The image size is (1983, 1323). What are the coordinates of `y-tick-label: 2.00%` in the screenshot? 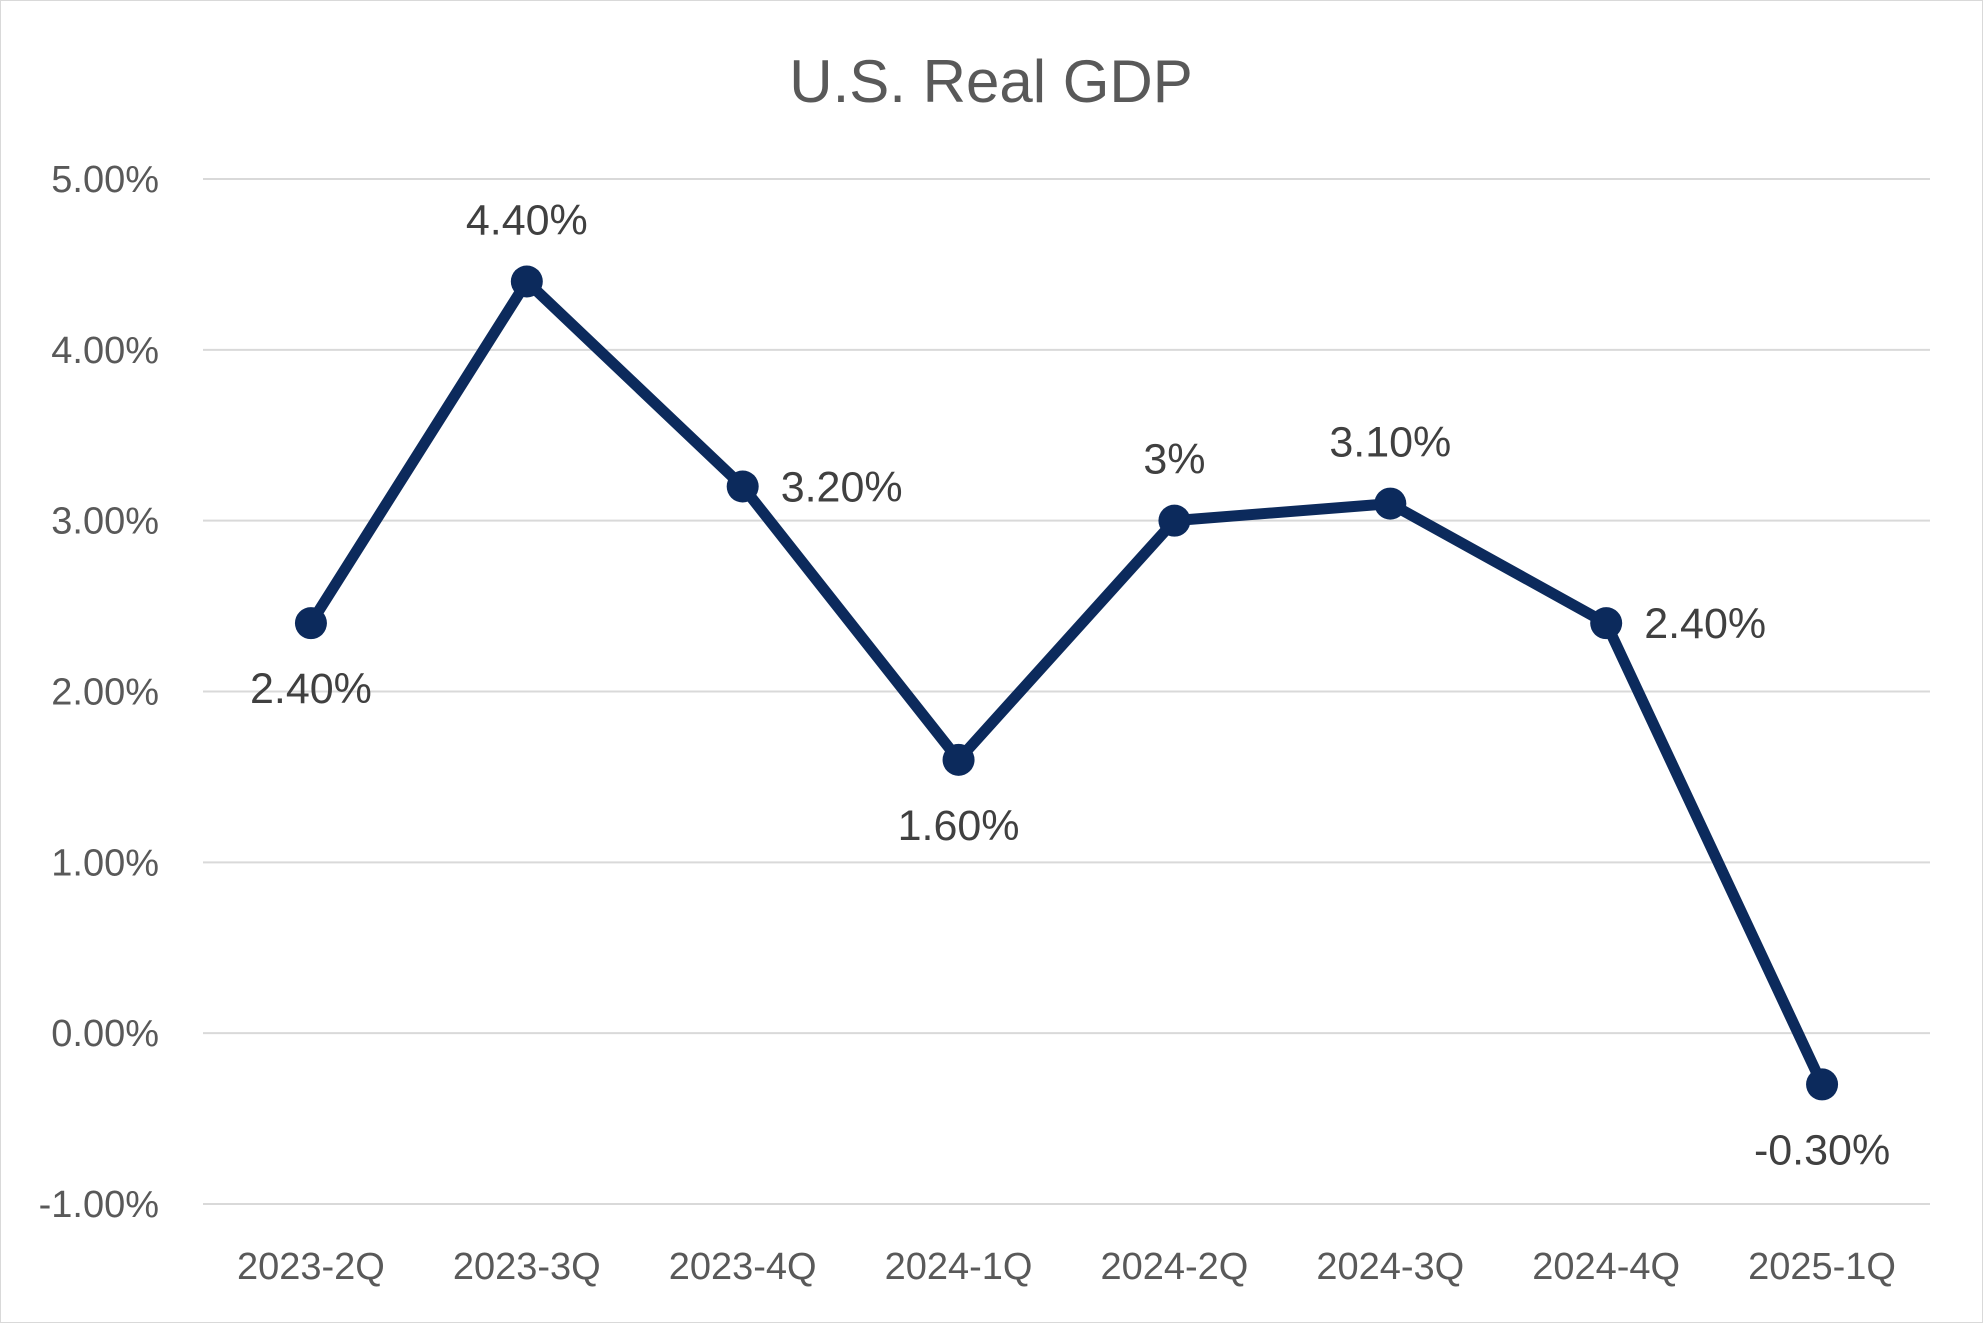 It's located at (105, 693).